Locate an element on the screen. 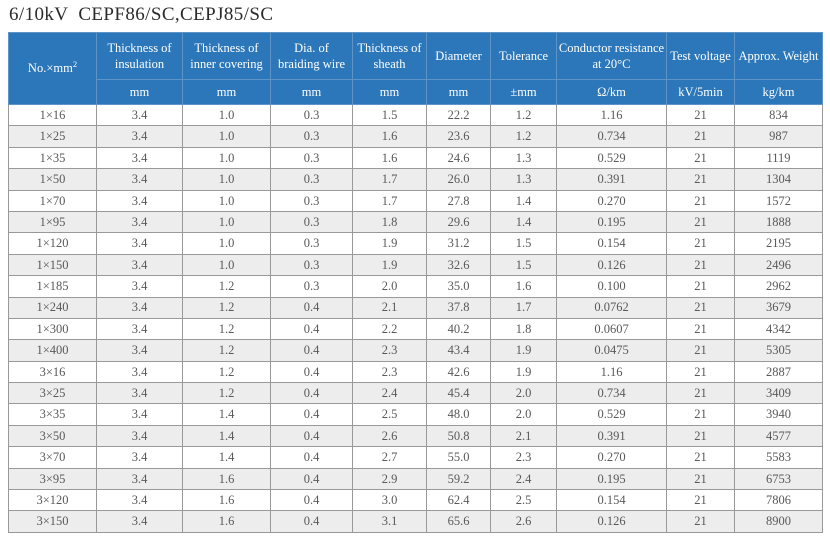 The height and width of the screenshot is (536, 830). data-cell: 37.8 is located at coordinates (458, 307).